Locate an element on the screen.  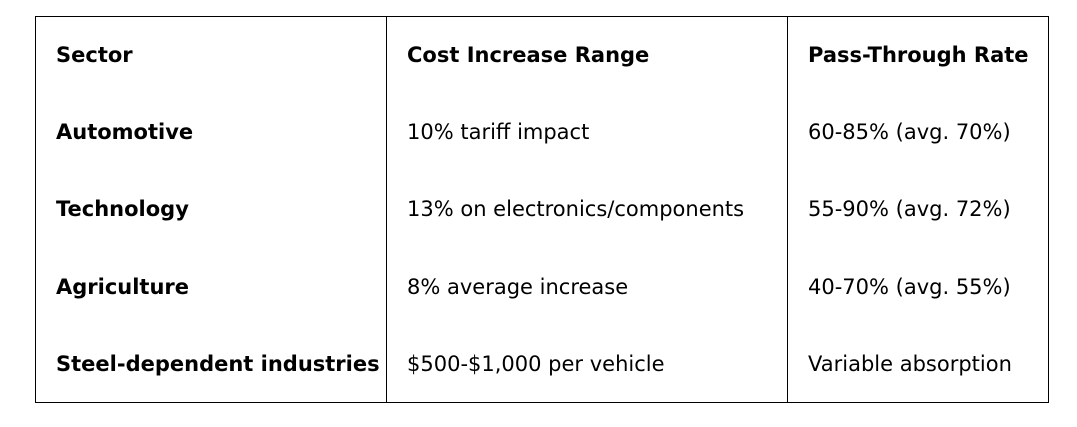
row-pass-through-cell: 40-70% (avg. 55%) is located at coordinates (918, 287).